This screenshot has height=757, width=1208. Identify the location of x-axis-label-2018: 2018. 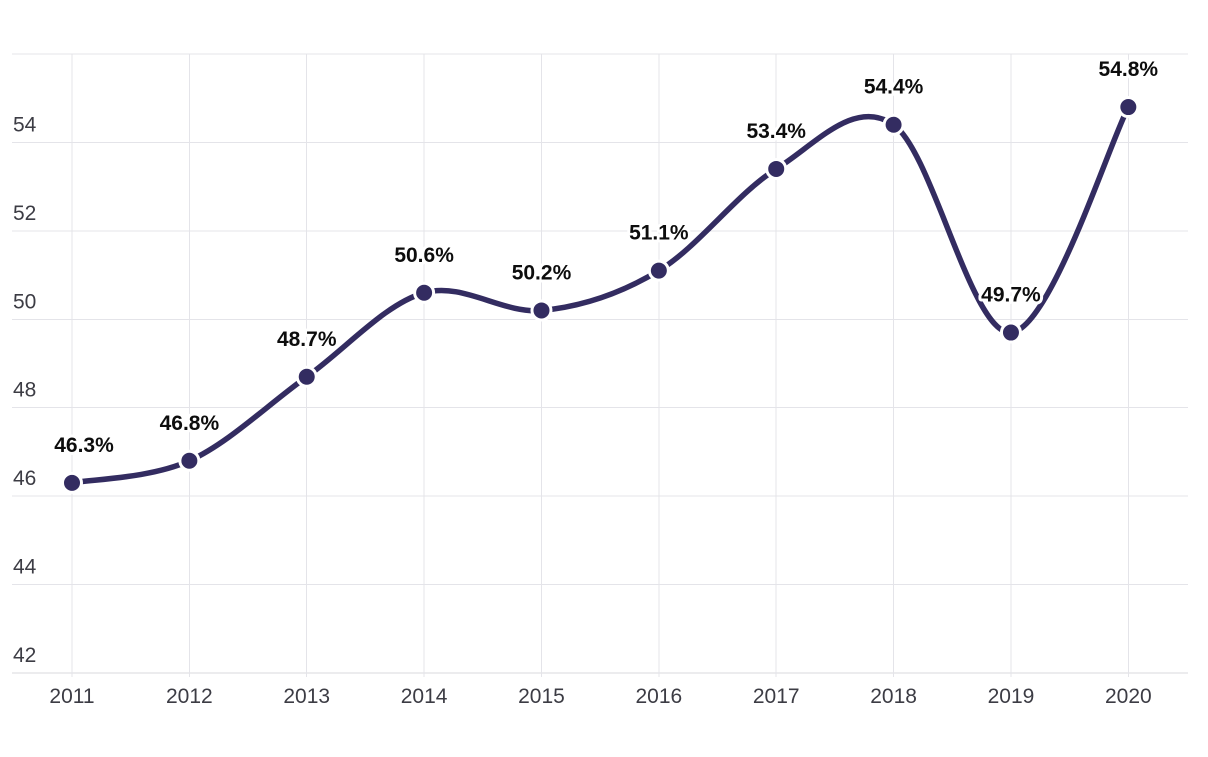
(893, 696).